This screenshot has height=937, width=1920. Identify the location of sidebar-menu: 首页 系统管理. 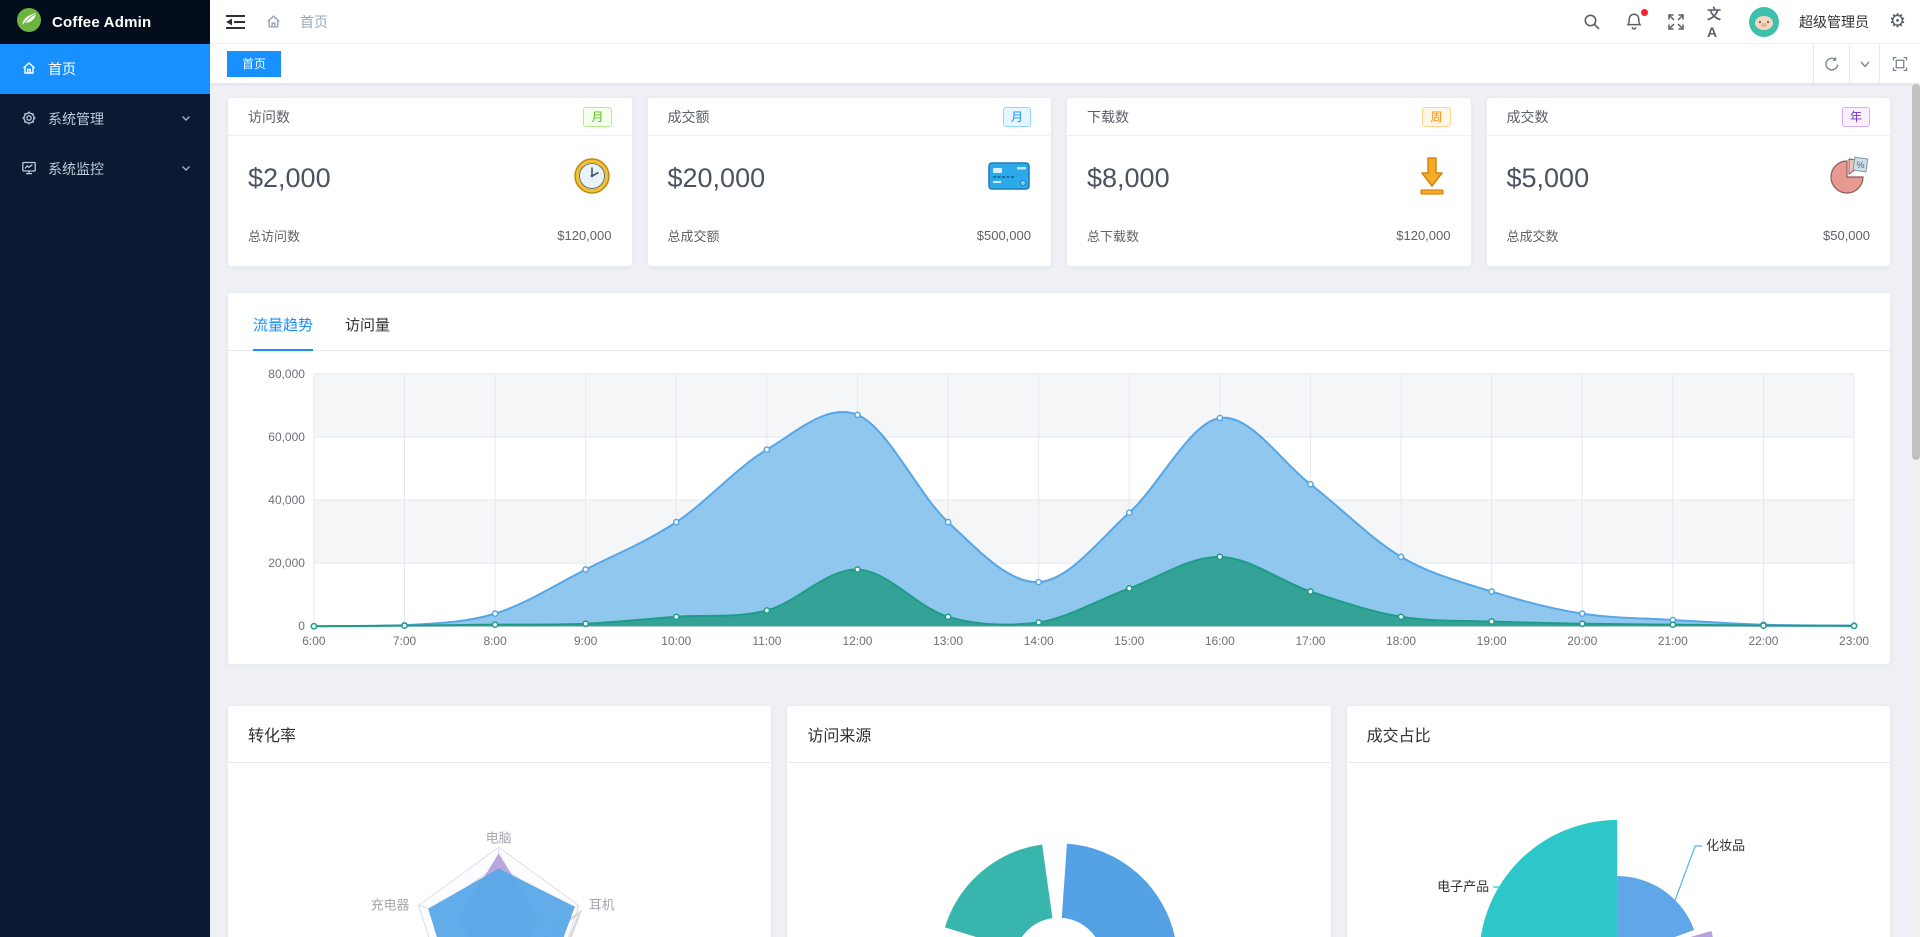
(105, 119).